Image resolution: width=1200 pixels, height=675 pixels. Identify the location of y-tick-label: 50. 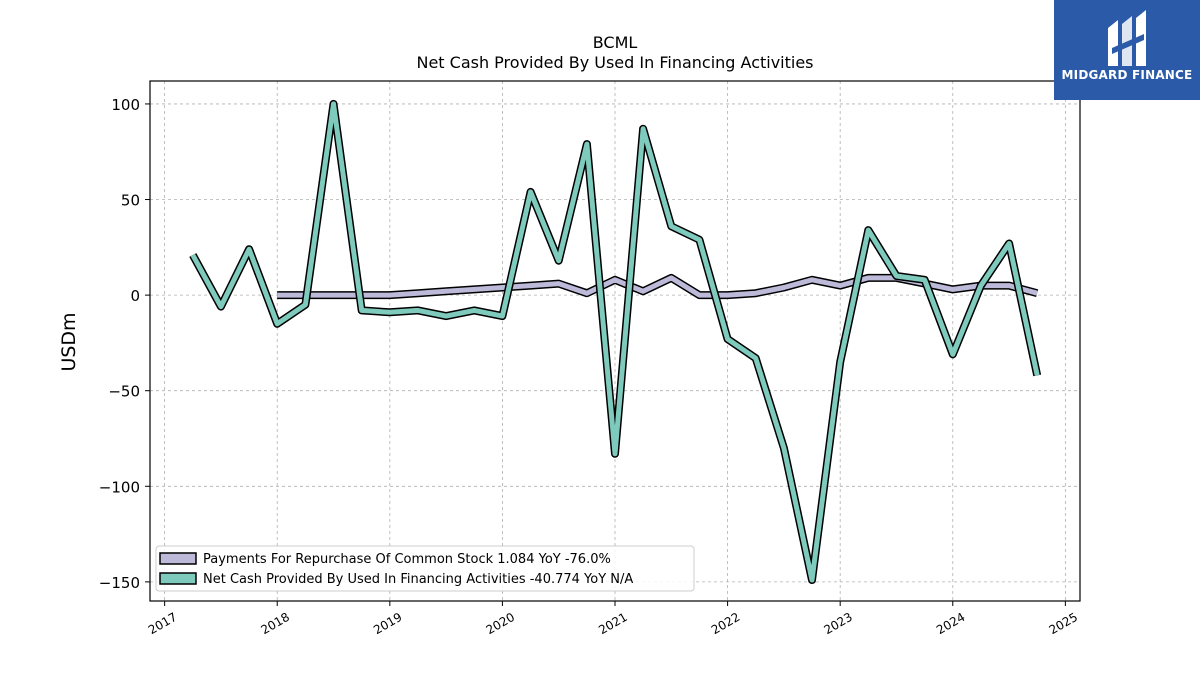
(130, 201).